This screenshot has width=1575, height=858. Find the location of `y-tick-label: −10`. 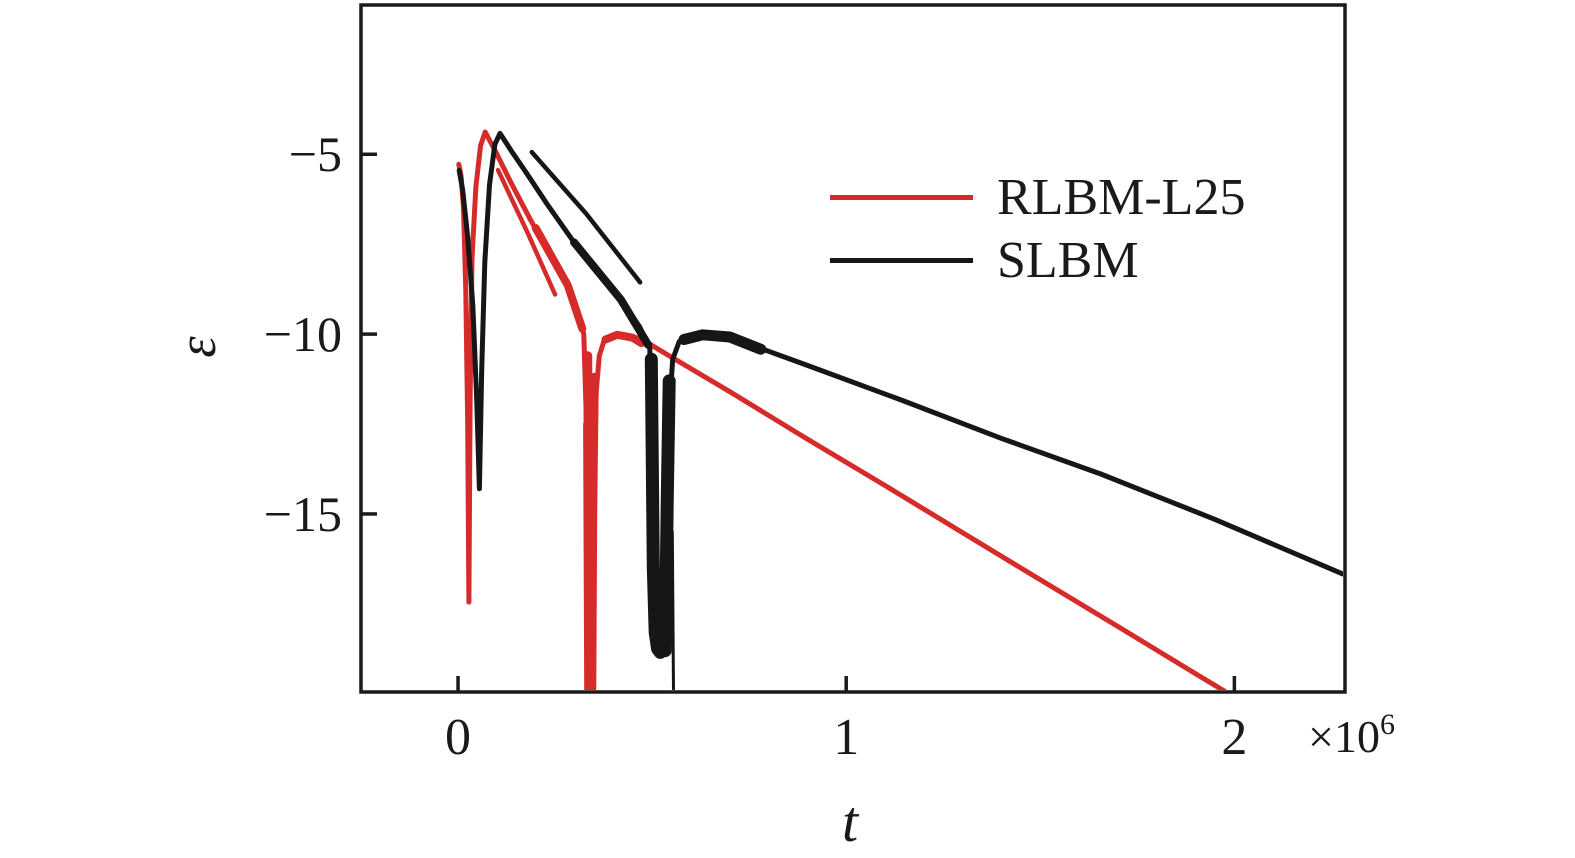

y-tick-label: −10 is located at coordinates (302, 334).